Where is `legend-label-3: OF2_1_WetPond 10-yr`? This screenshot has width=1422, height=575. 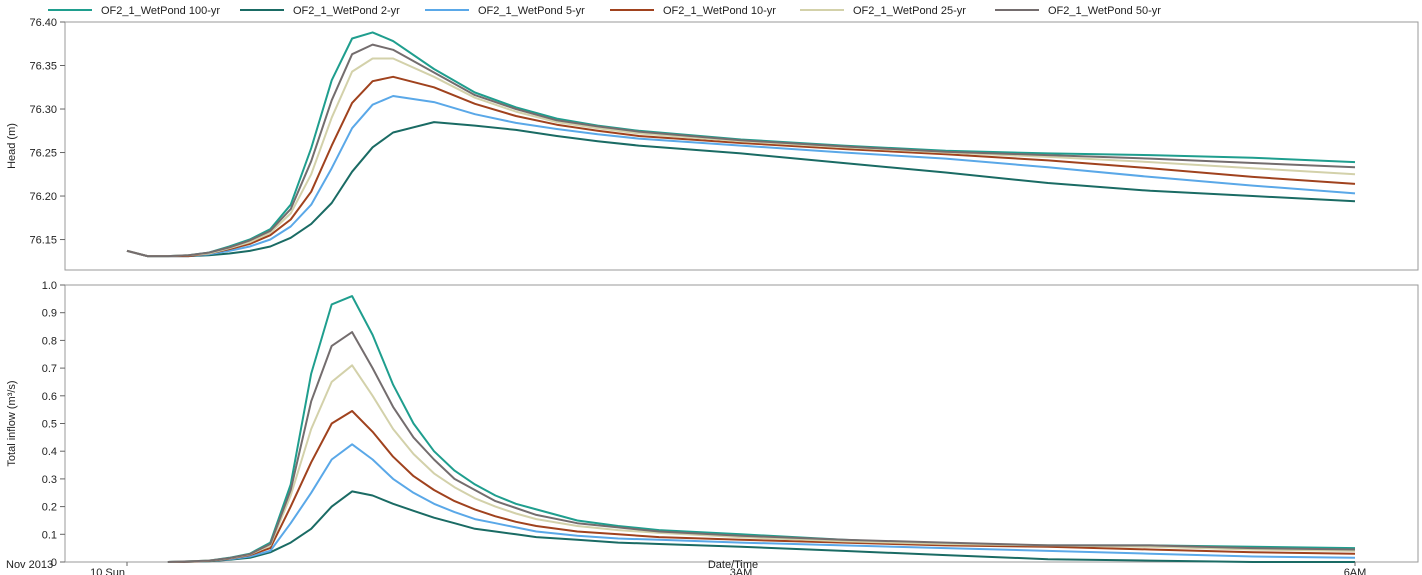 legend-label-3: OF2_1_WetPond 10-yr is located at coordinates (719, 11).